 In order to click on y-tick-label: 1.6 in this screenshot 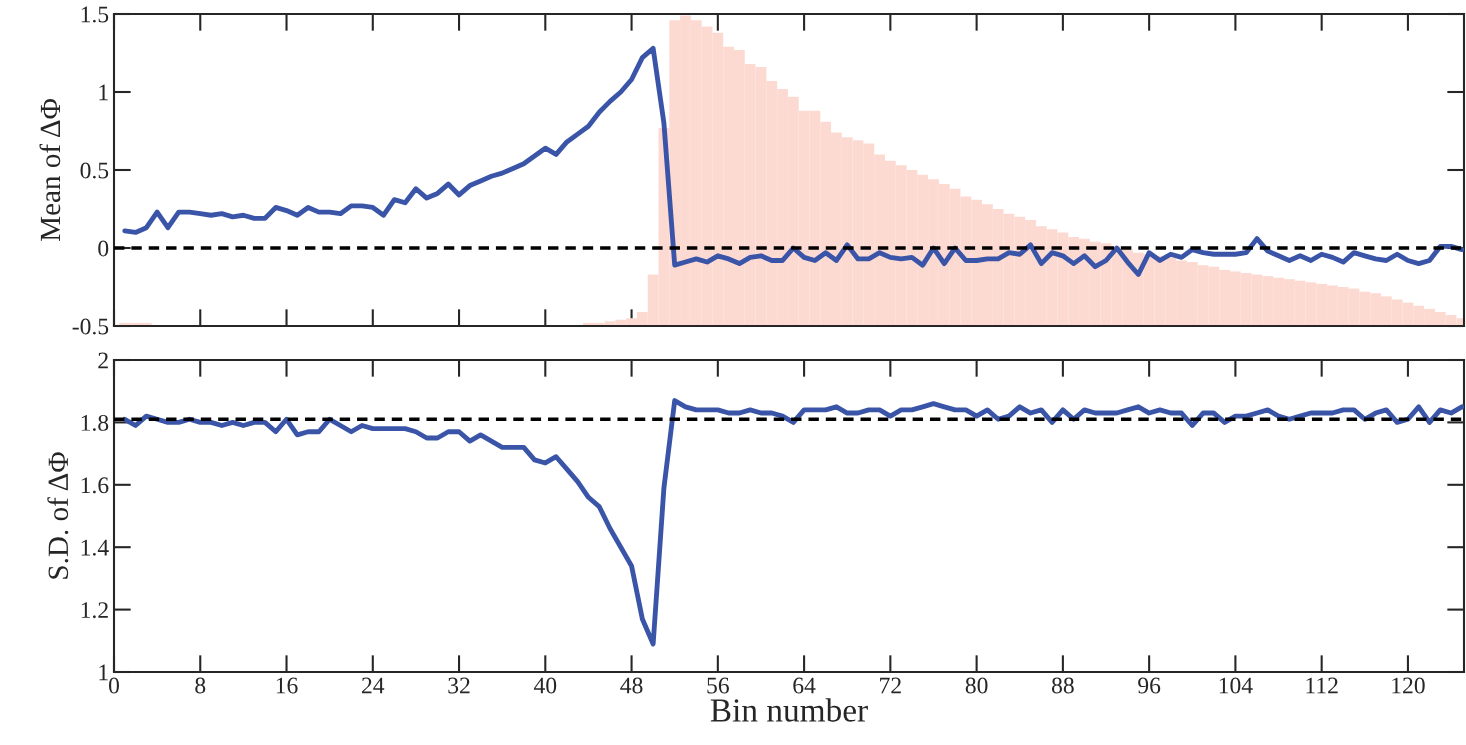, I will do `click(95, 485)`.